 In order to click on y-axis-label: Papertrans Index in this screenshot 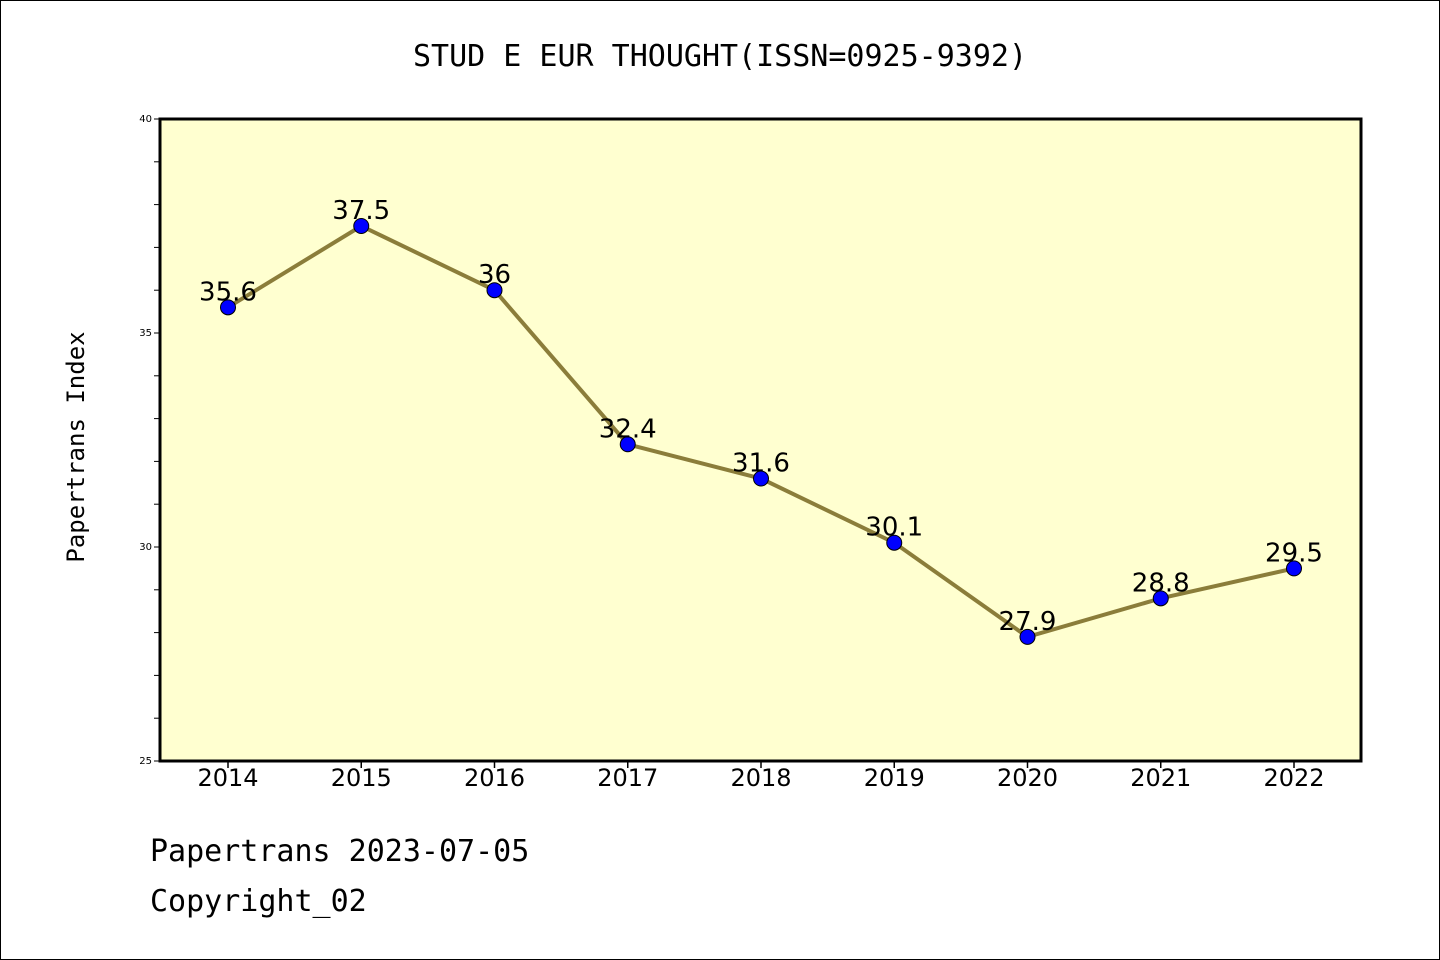, I will do `click(76, 446)`.